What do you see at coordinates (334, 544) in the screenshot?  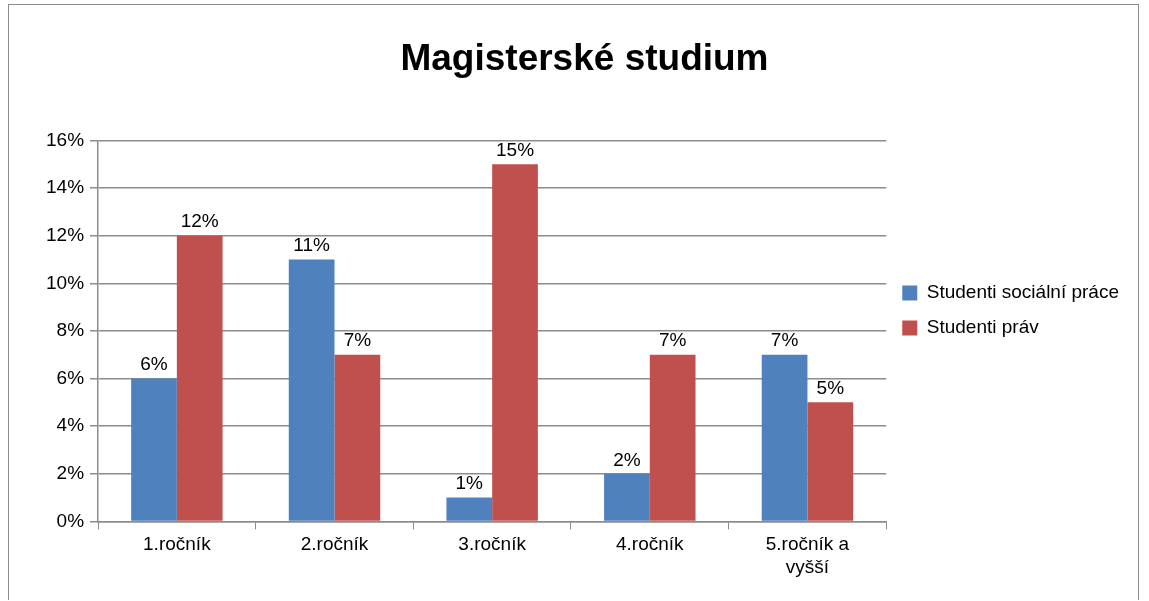 I see `x-tick-label: 2.ročník` at bounding box center [334, 544].